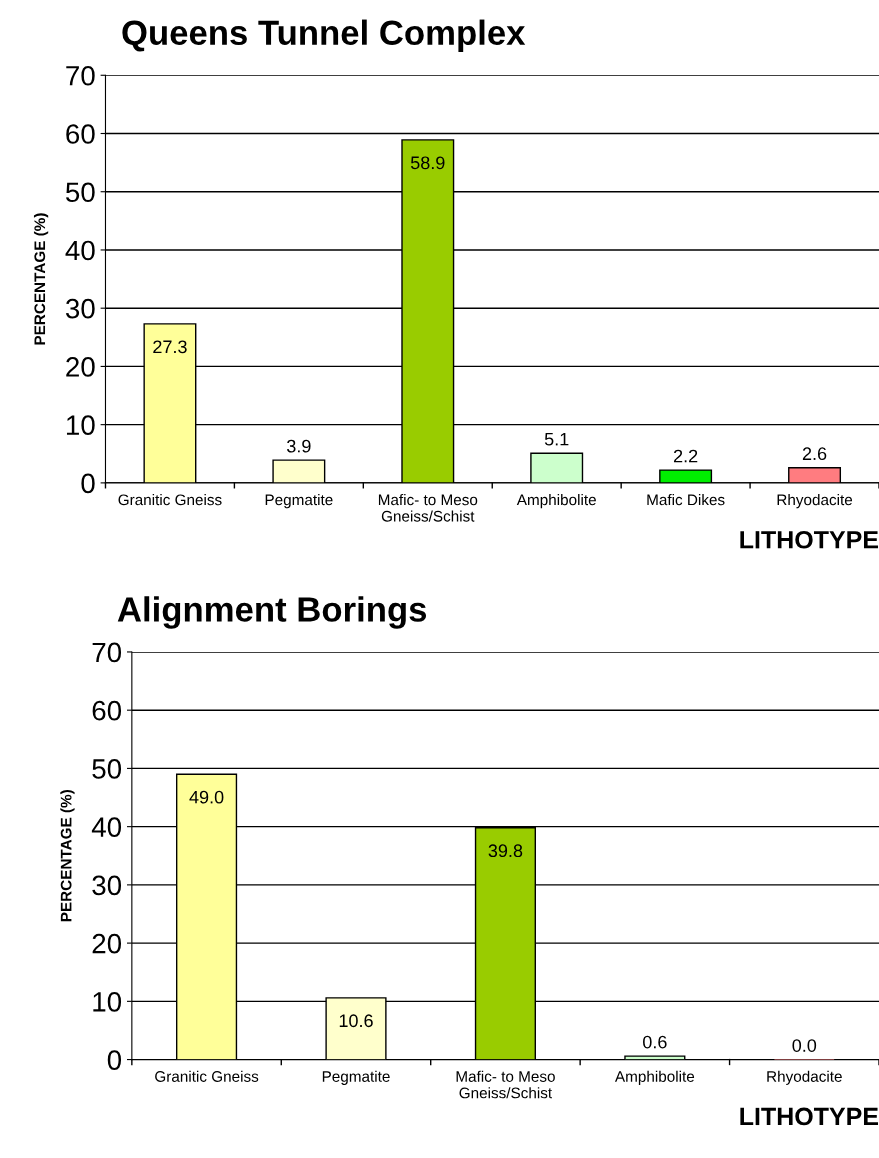  What do you see at coordinates (206, 797) in the screenshot?
I see `data-label: 49.0` at bounding box center [206, 797].